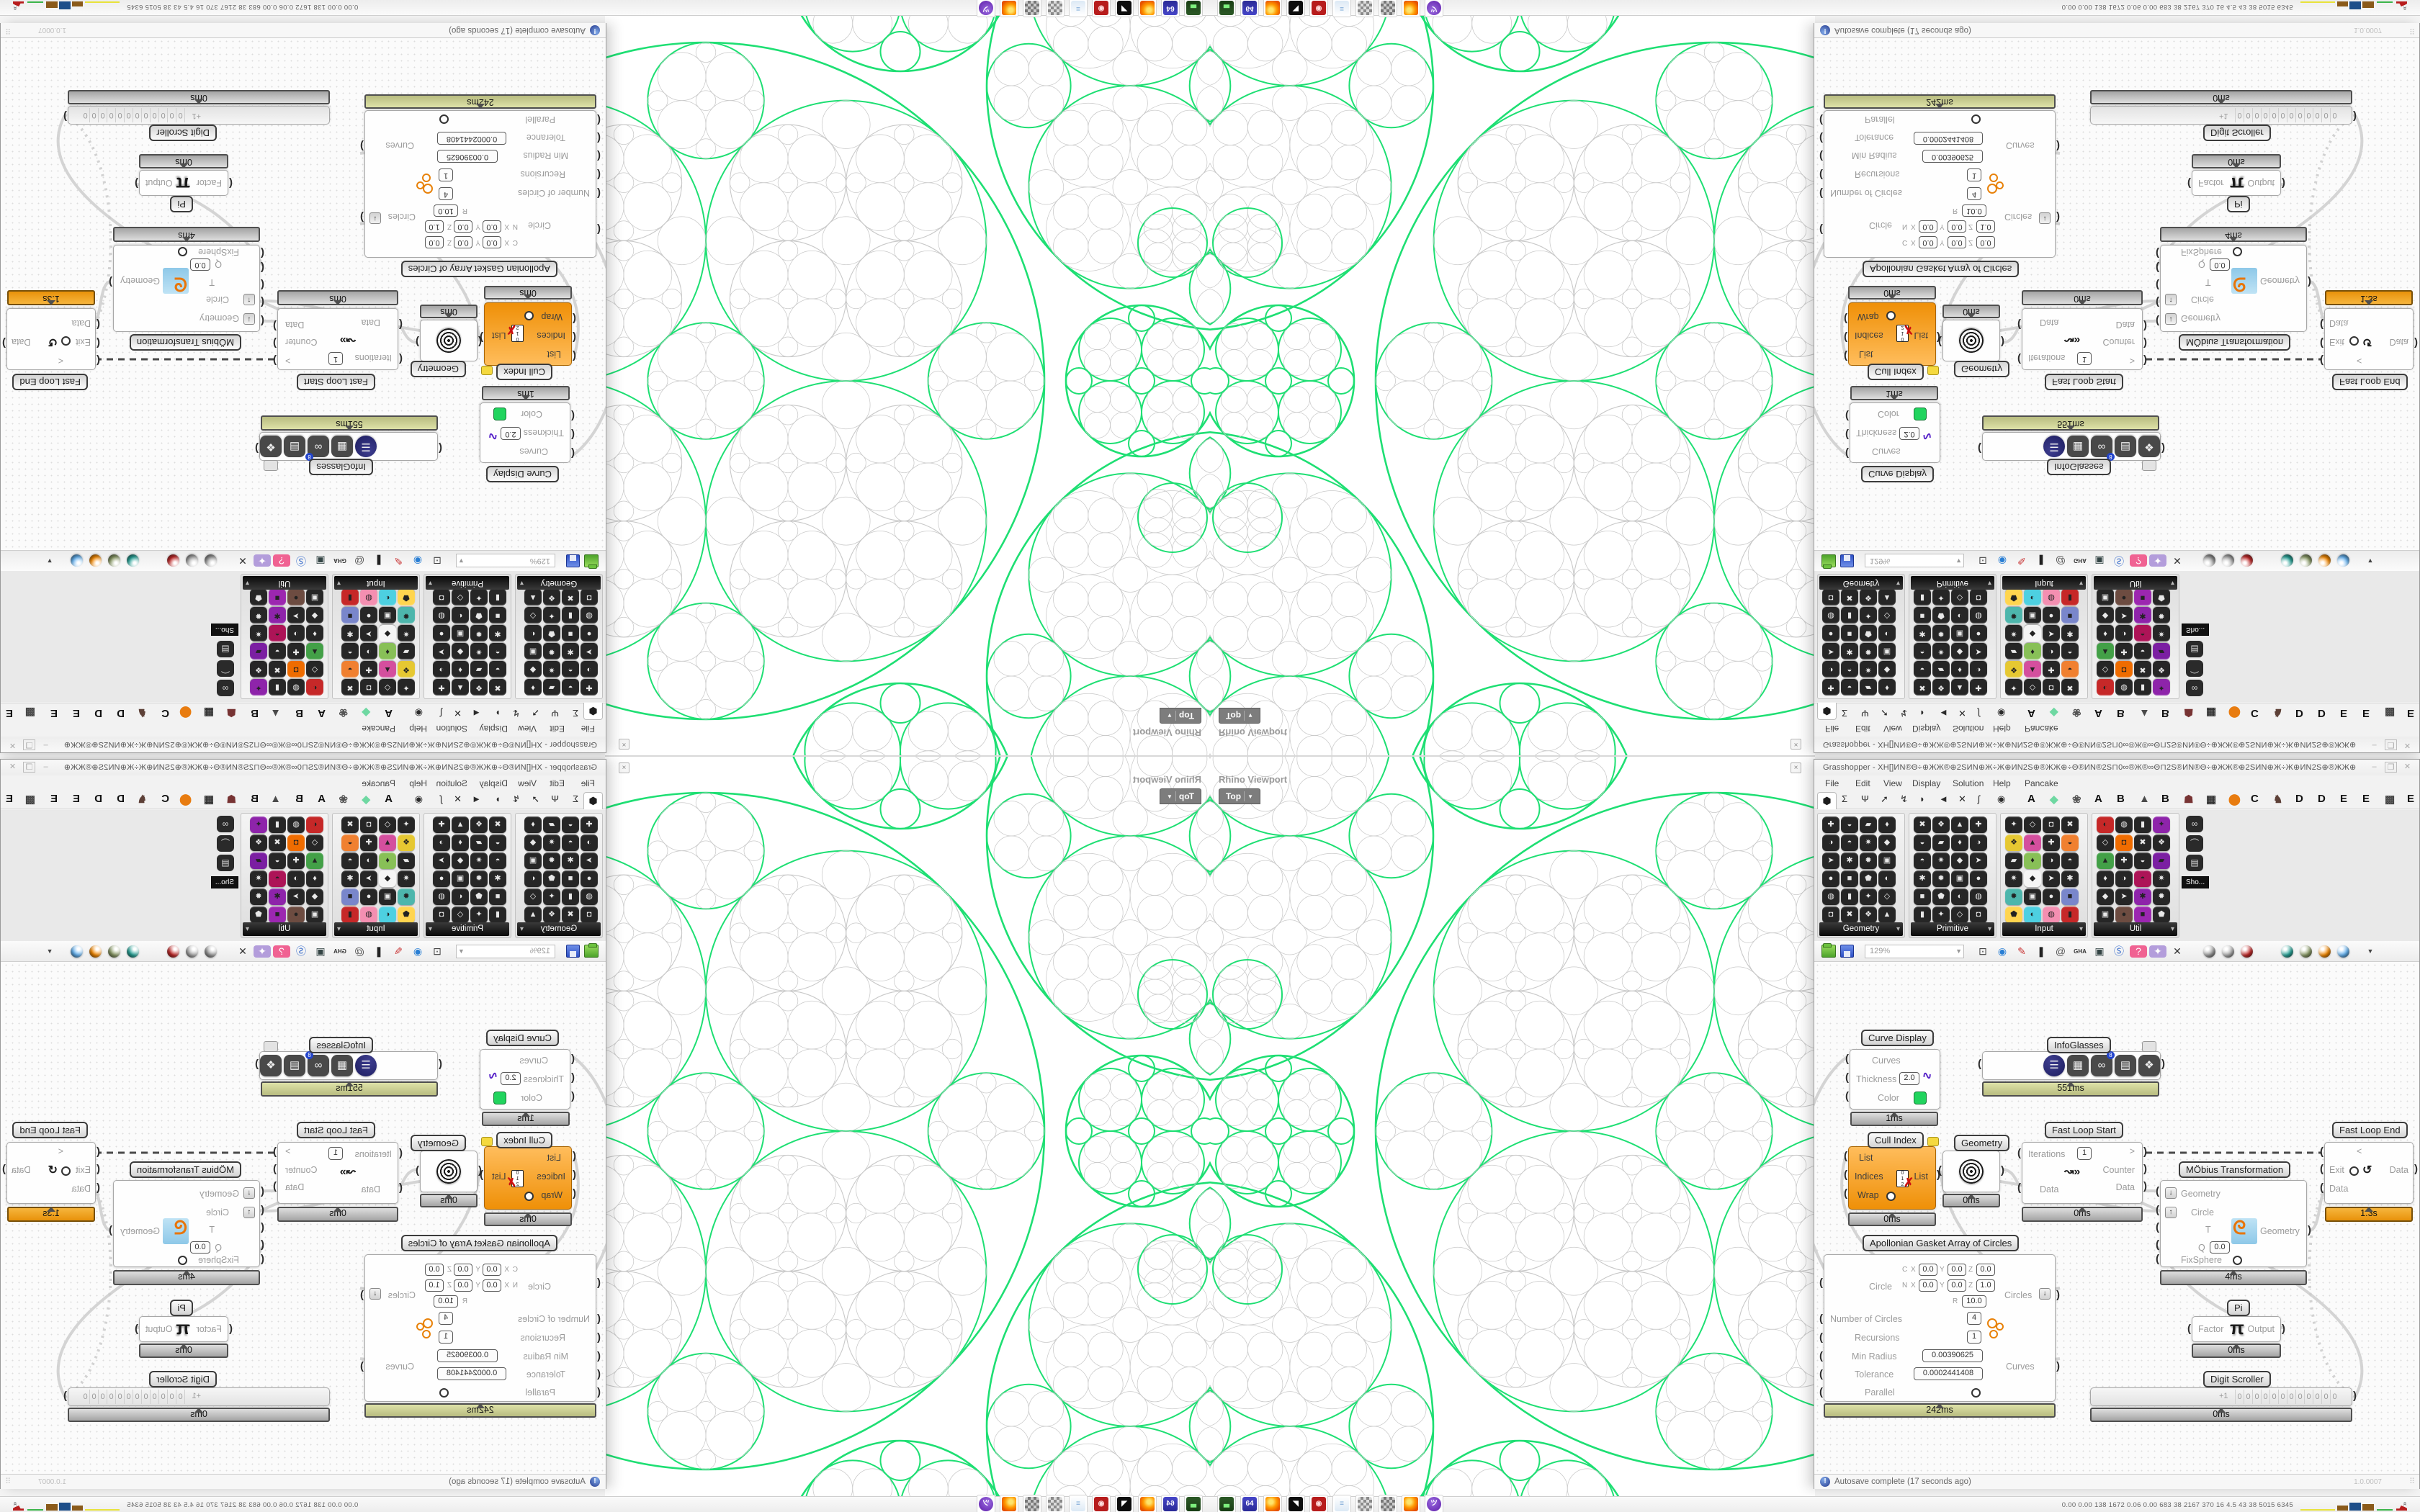 This screenshot has height=1512, width=2420. What do you see at coordinates (467, 583) in the screenshot?
I see `palette-group-label: Primitive ▾` at bounding box center [467, 583].